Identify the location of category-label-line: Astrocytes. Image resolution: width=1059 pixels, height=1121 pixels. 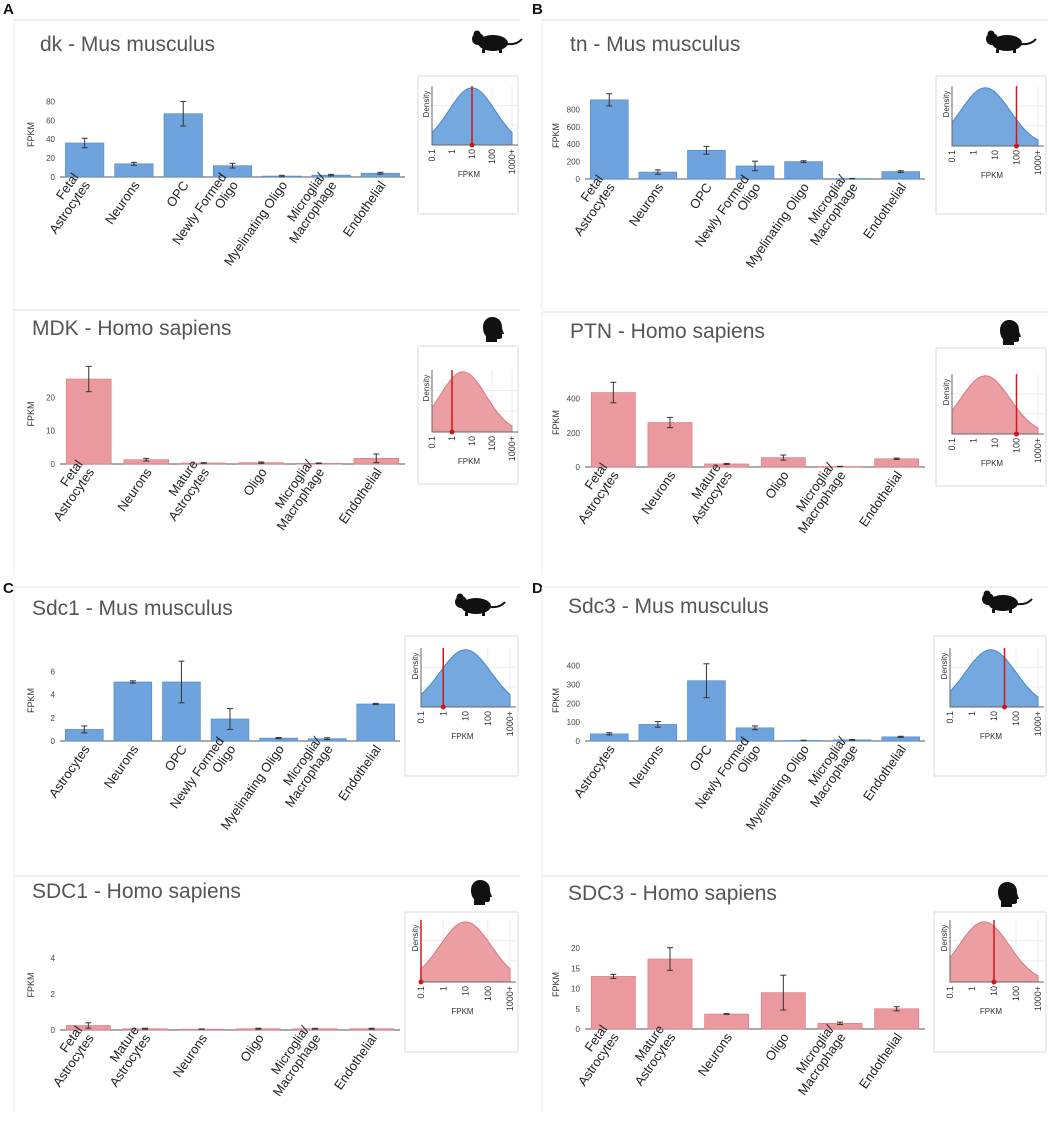
(69, 771).